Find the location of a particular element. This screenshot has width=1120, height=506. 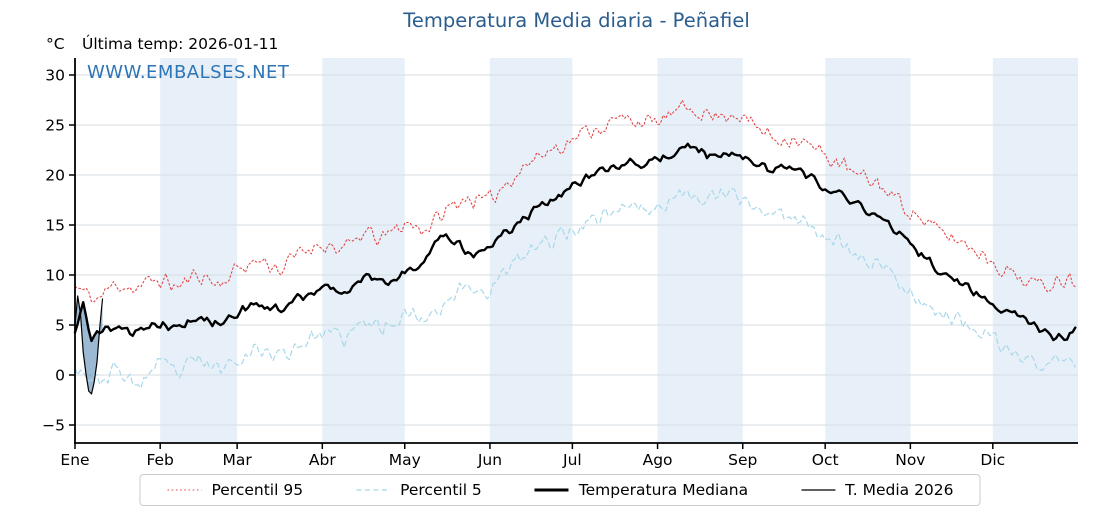

percentil-95-line-icon is located at coordinates (184, 490).